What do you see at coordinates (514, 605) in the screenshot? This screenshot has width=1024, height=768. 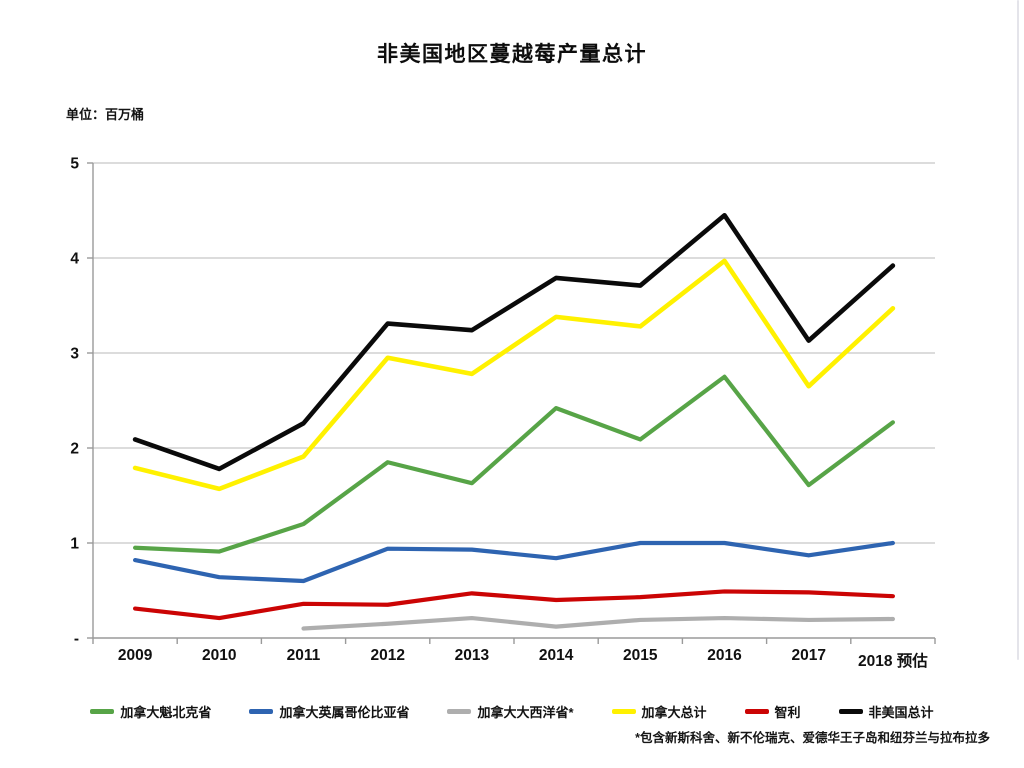 I see `series-line-智利` at bounding box center [514, 605].